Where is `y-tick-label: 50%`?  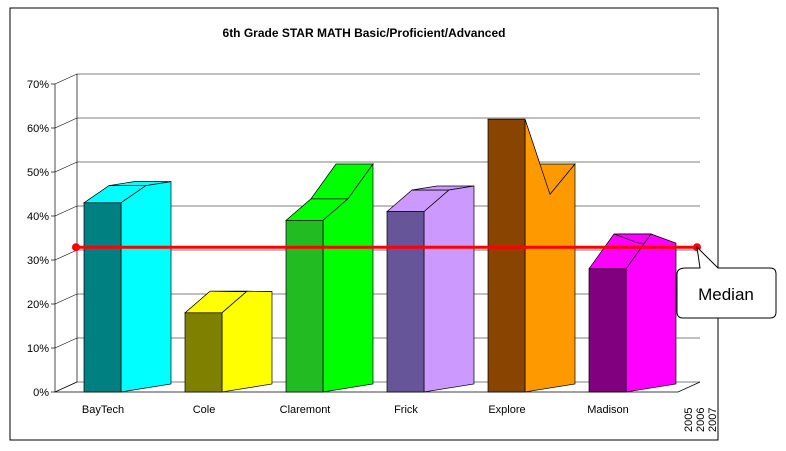
y-tick-label: 50% is located at coordinates (38, 173).